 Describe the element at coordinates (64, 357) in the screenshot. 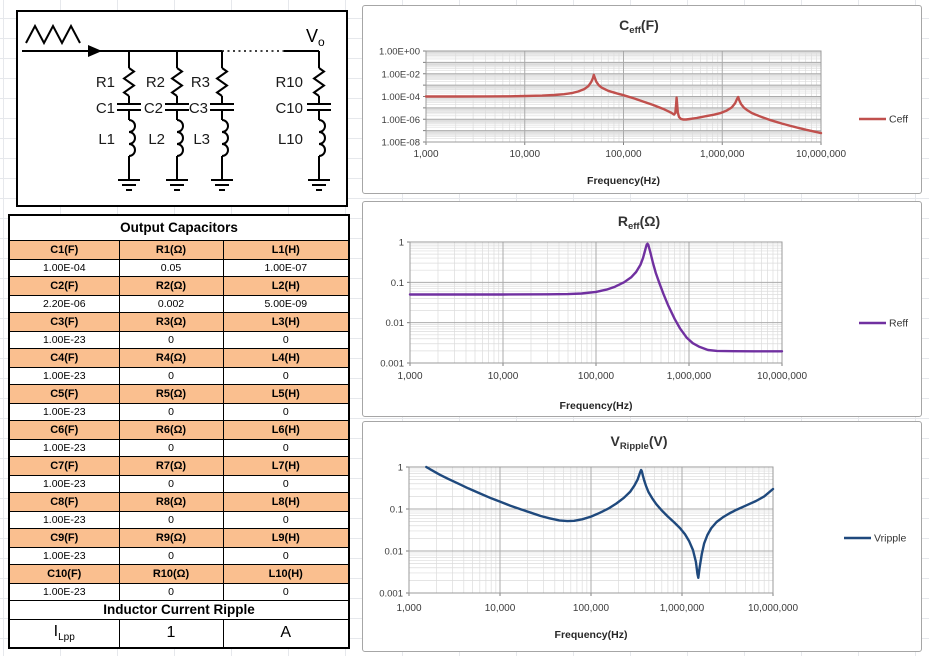

I see `component-header-cell: C4(F)` at that location.